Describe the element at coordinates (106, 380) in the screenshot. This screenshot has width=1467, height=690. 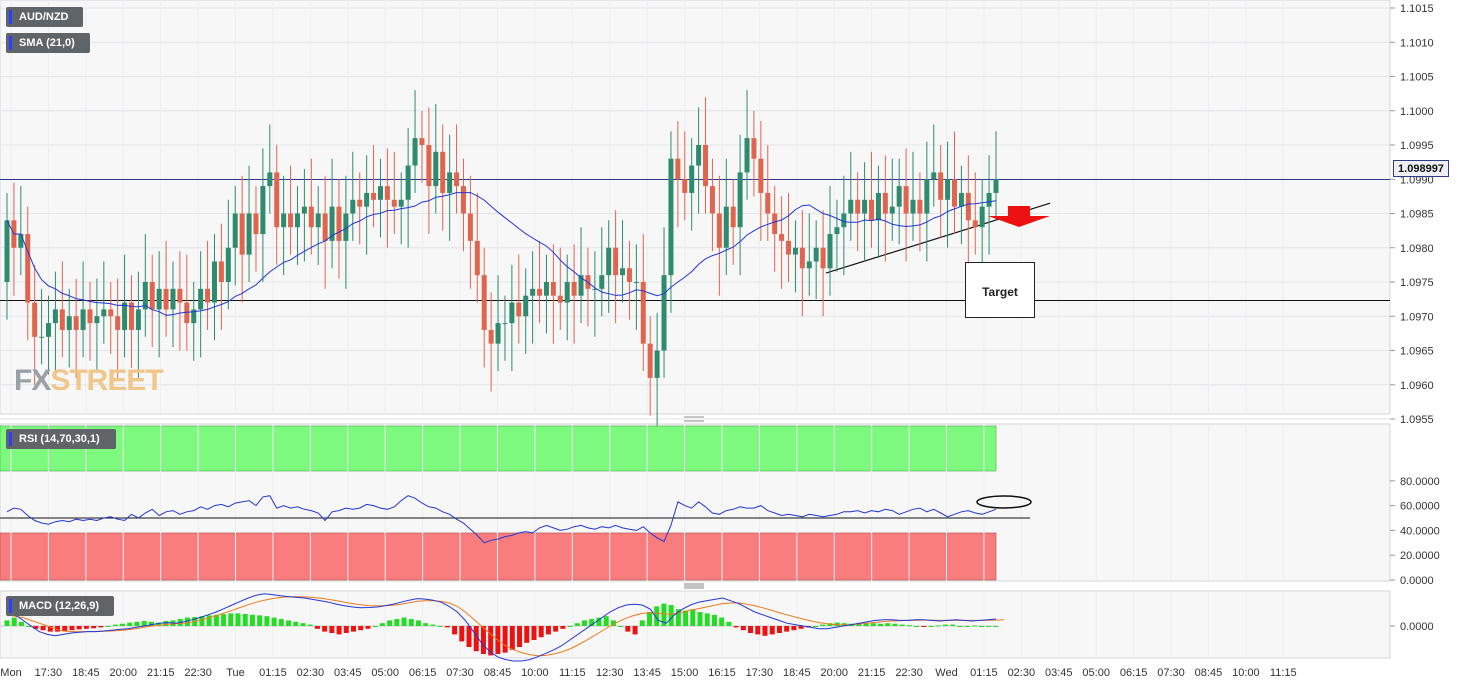
I see `watermark-street: STREET` at that location.